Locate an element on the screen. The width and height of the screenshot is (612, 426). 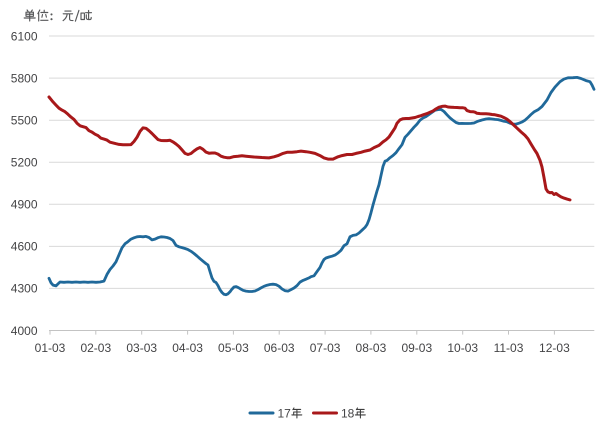
svg-text: 03-03 is located at coordinates (141, 348).